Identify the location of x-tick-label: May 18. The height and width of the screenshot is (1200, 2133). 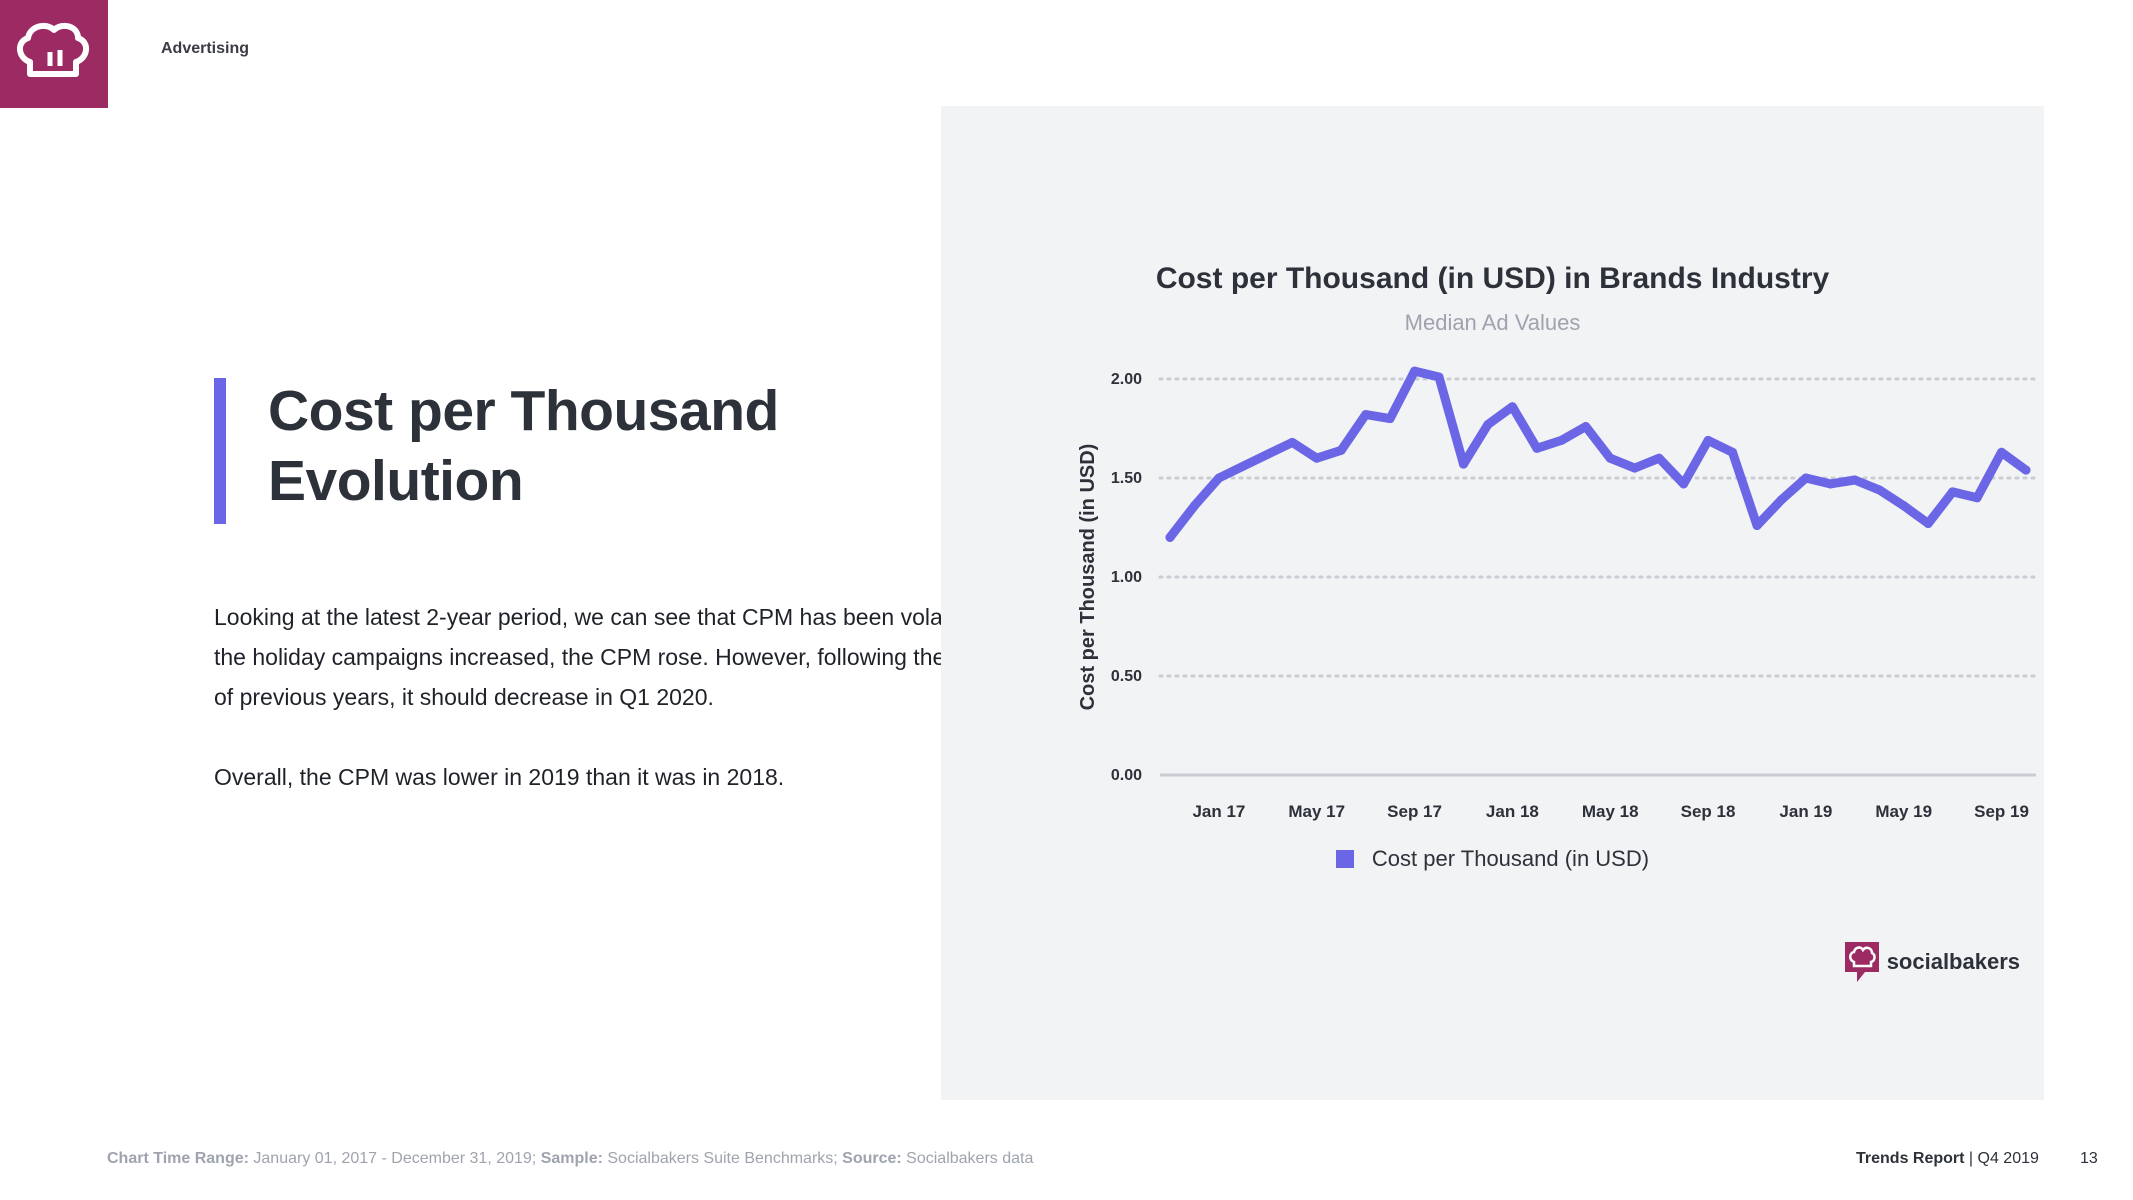
(1610, 811).